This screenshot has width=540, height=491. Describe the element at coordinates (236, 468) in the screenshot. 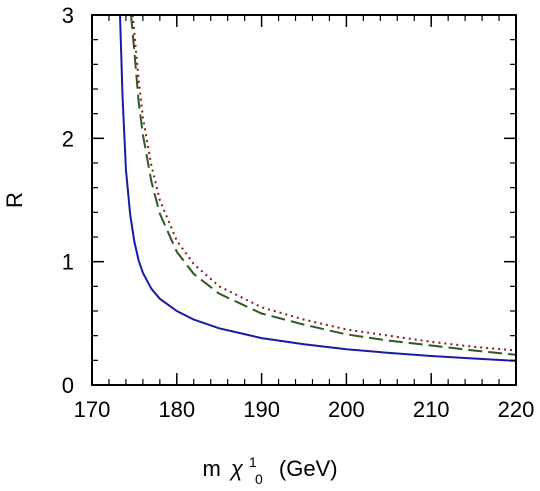

I see `x-axis-label-symbol: χ` at that location.